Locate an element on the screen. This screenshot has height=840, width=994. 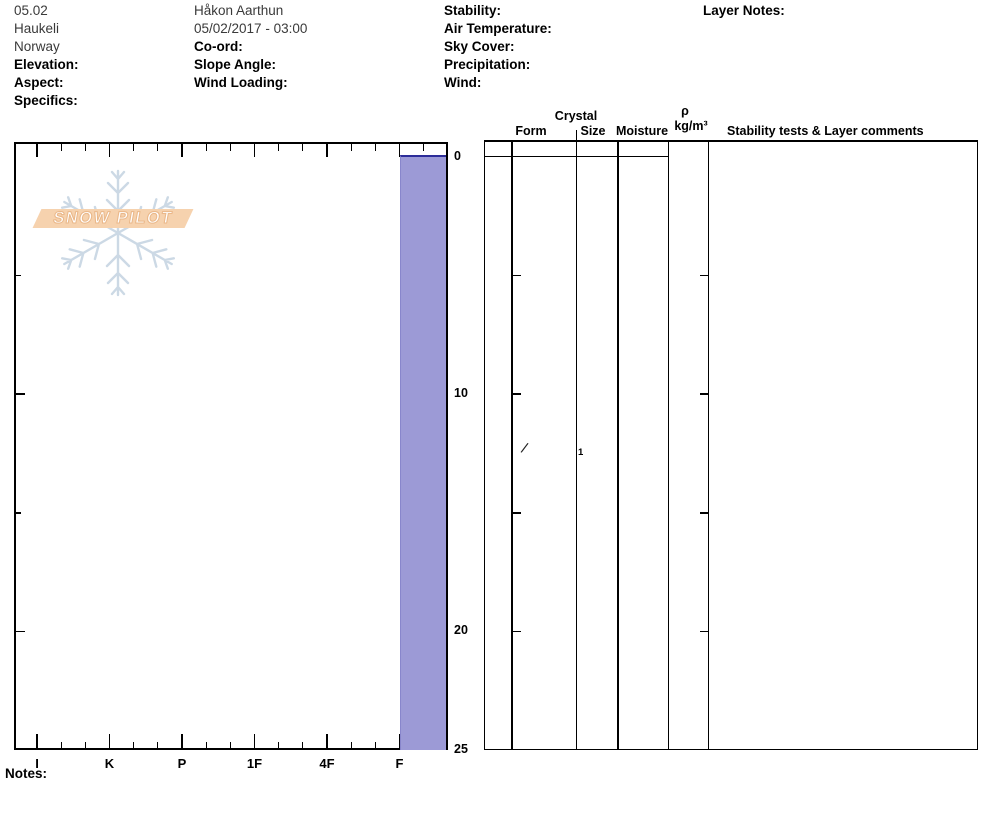
depth-tick-label: 25 is located at coordinates (461, 749).